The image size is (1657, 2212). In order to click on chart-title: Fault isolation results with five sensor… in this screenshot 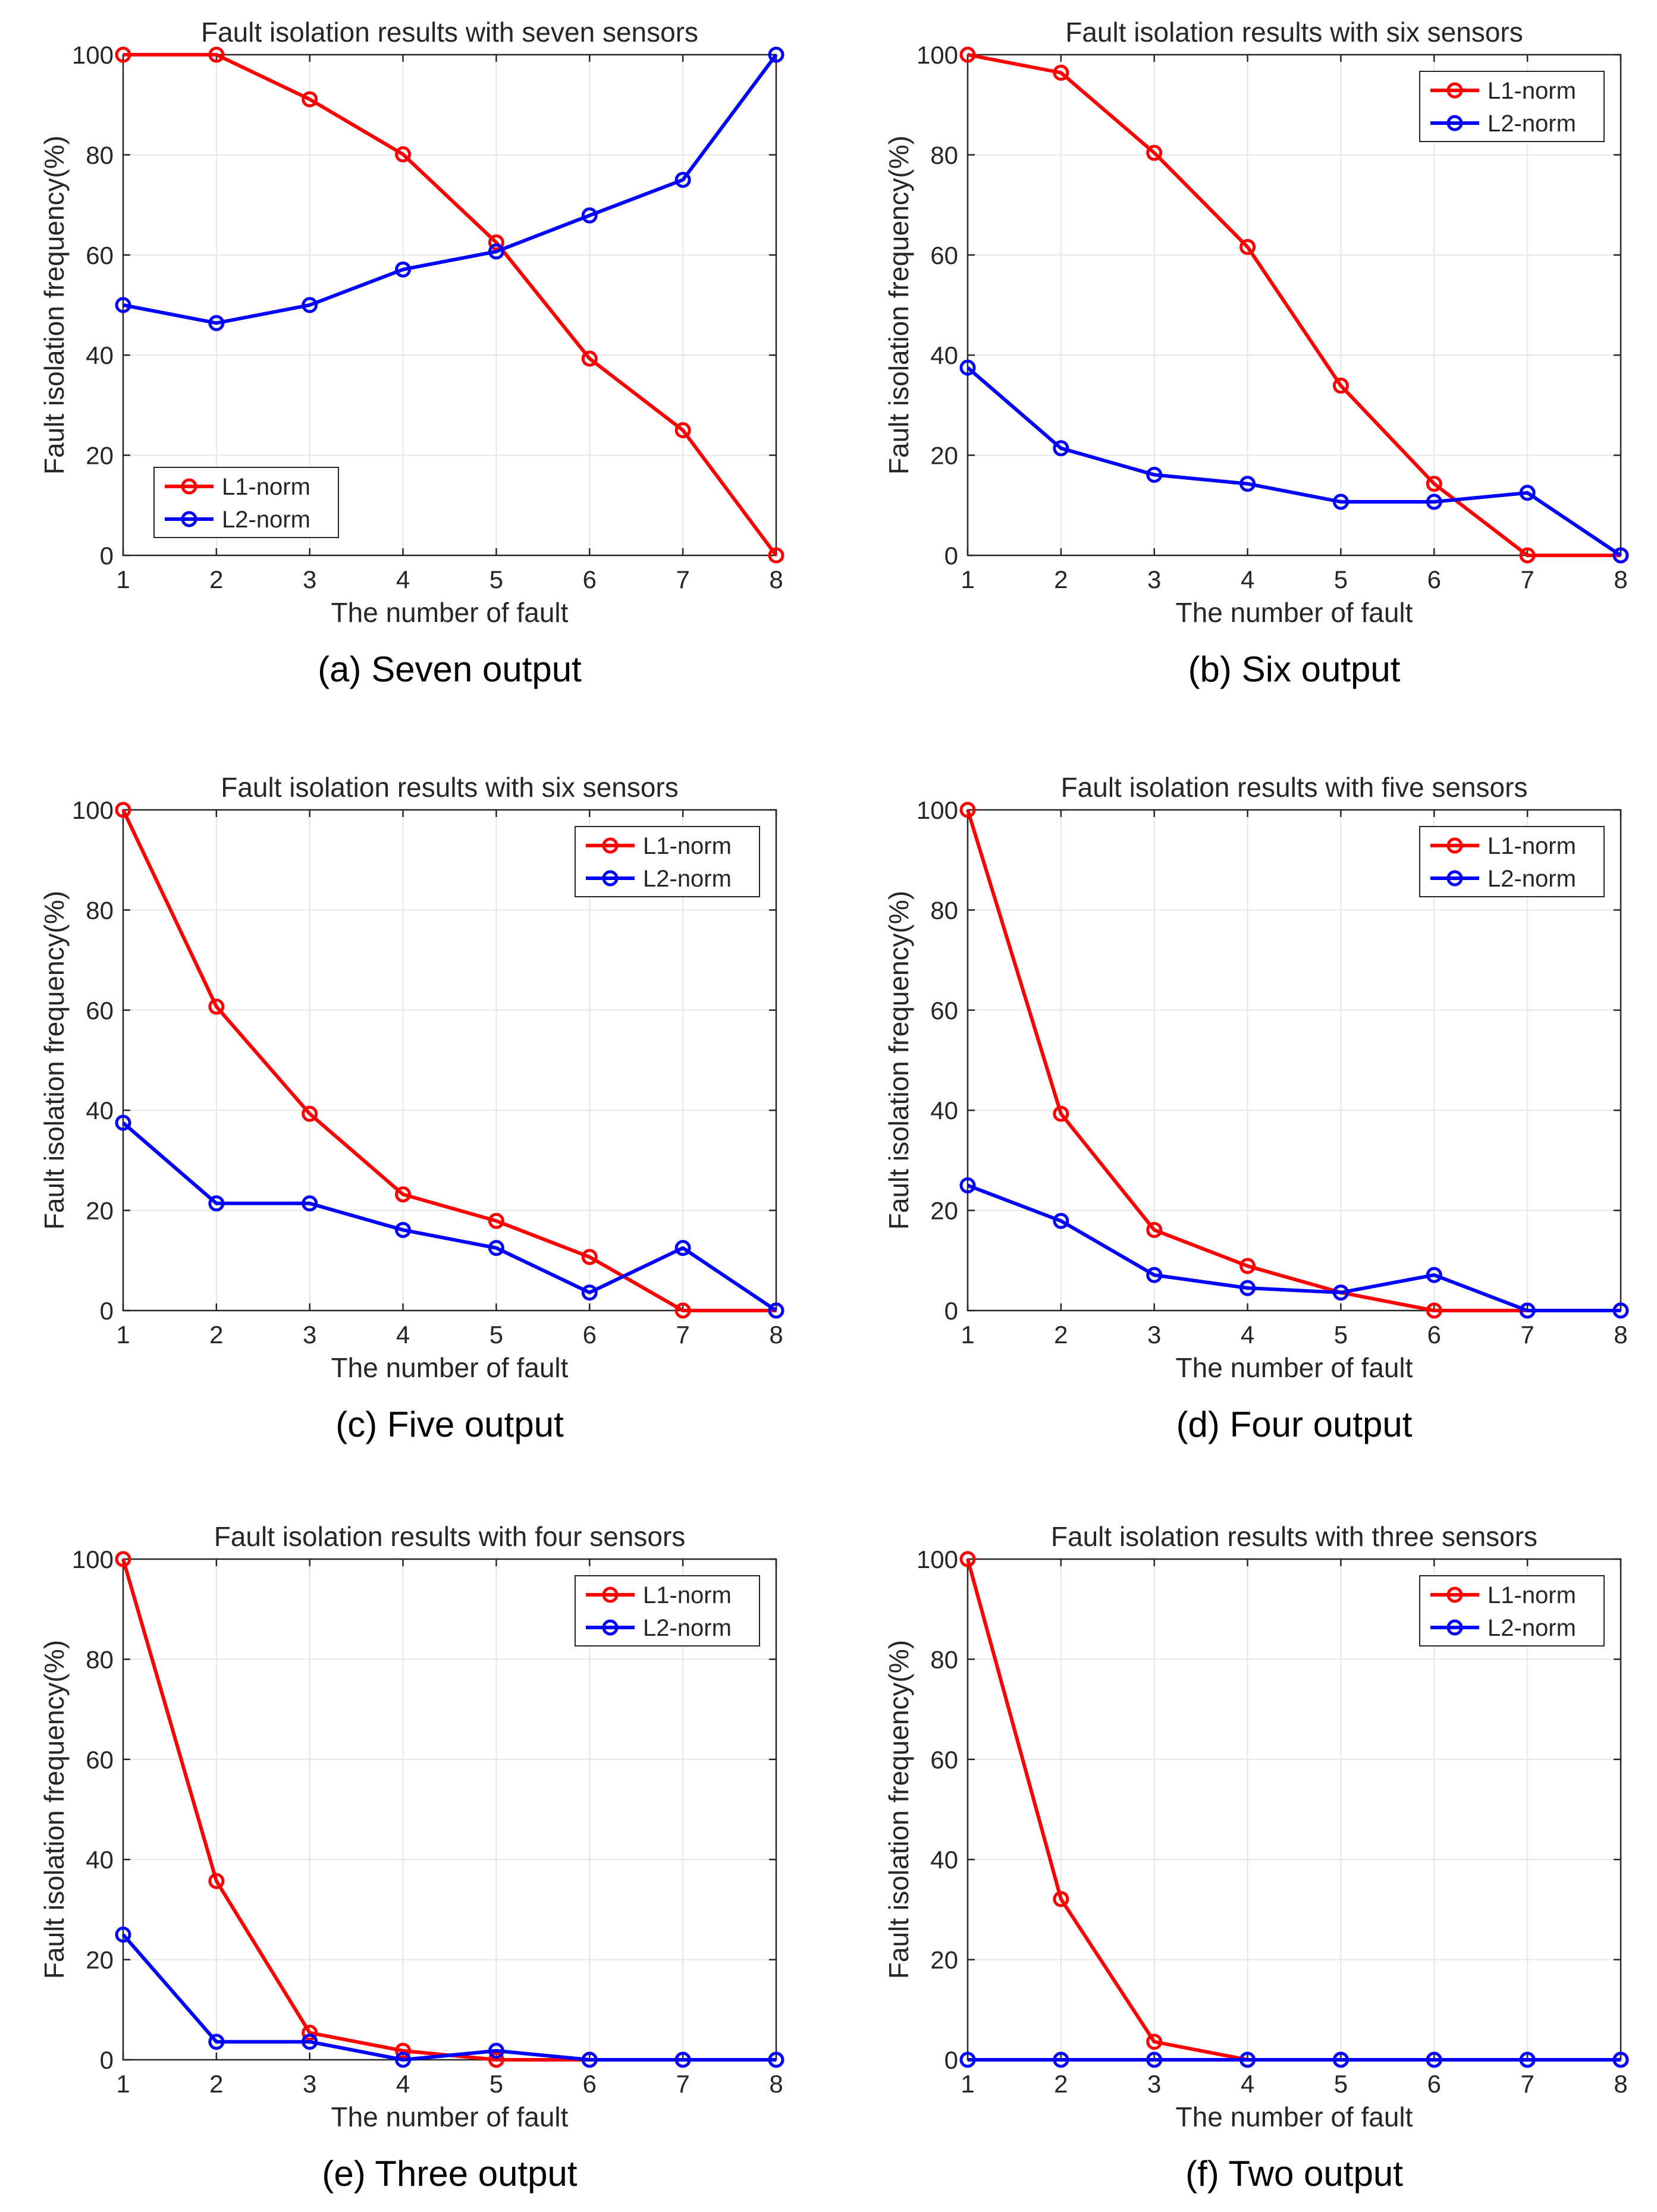, I will do `click(1294, 787)`.